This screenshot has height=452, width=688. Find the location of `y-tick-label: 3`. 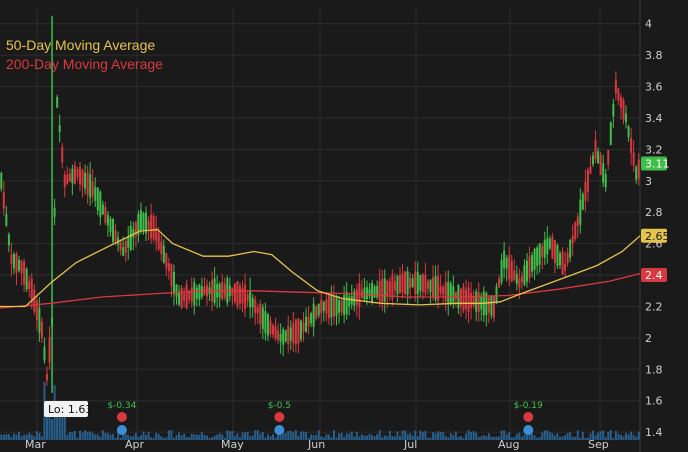

y-tick-label: 3 is located at coordinates (648, 181).